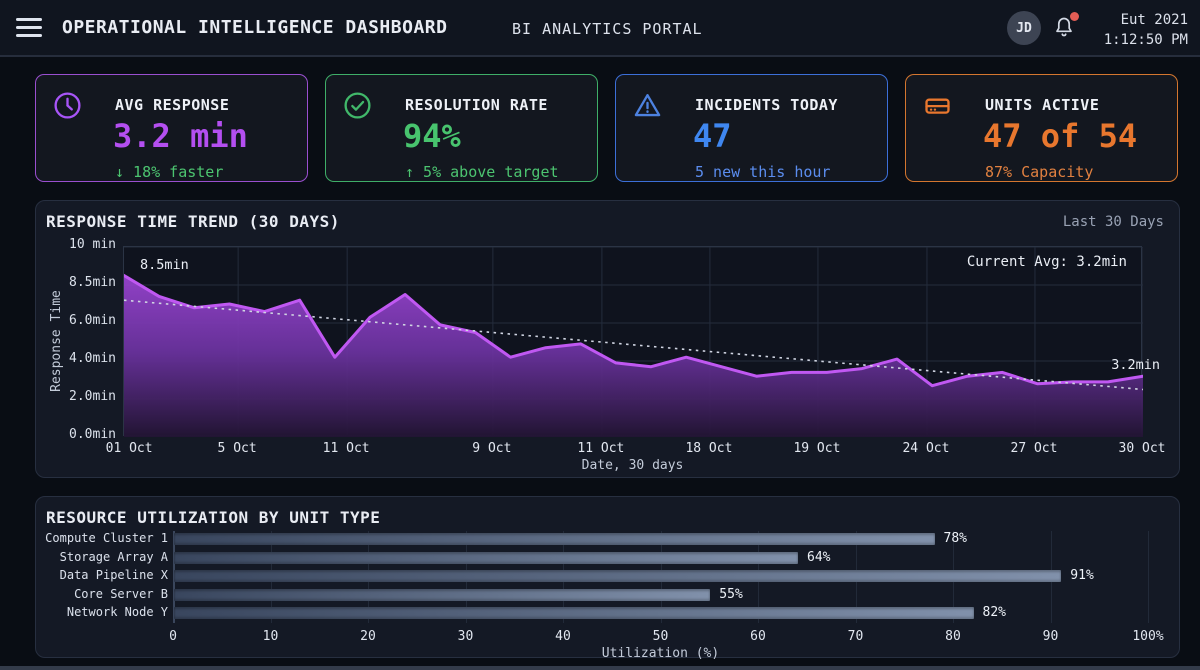 The height and width of the screenshot is (670, 1200). I want to click on datetime: Eut 2021 1:12:50 PM, so click(1146, 30).